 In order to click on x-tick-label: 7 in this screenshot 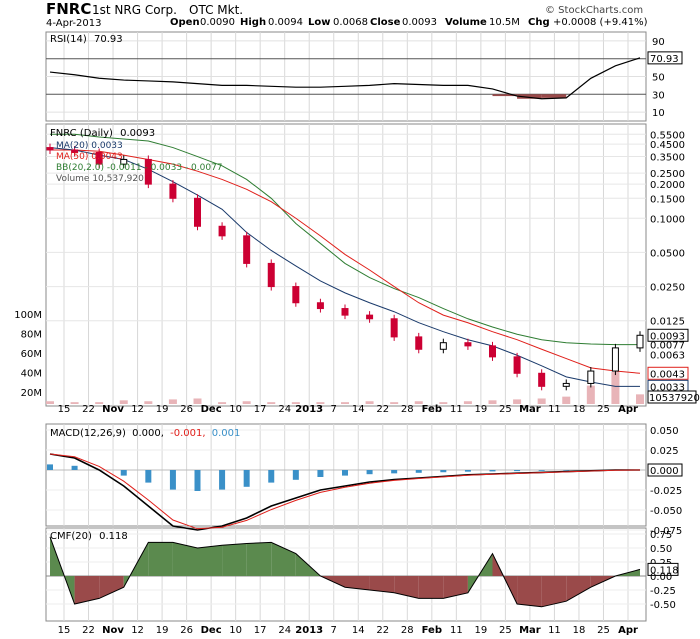, I will do `click(334, 630)`.